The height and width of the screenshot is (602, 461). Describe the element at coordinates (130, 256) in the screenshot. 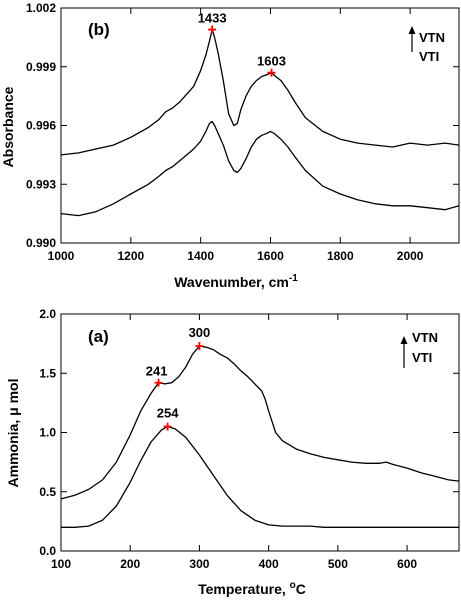

I see `b-x-tick-label: 1200` at that location.